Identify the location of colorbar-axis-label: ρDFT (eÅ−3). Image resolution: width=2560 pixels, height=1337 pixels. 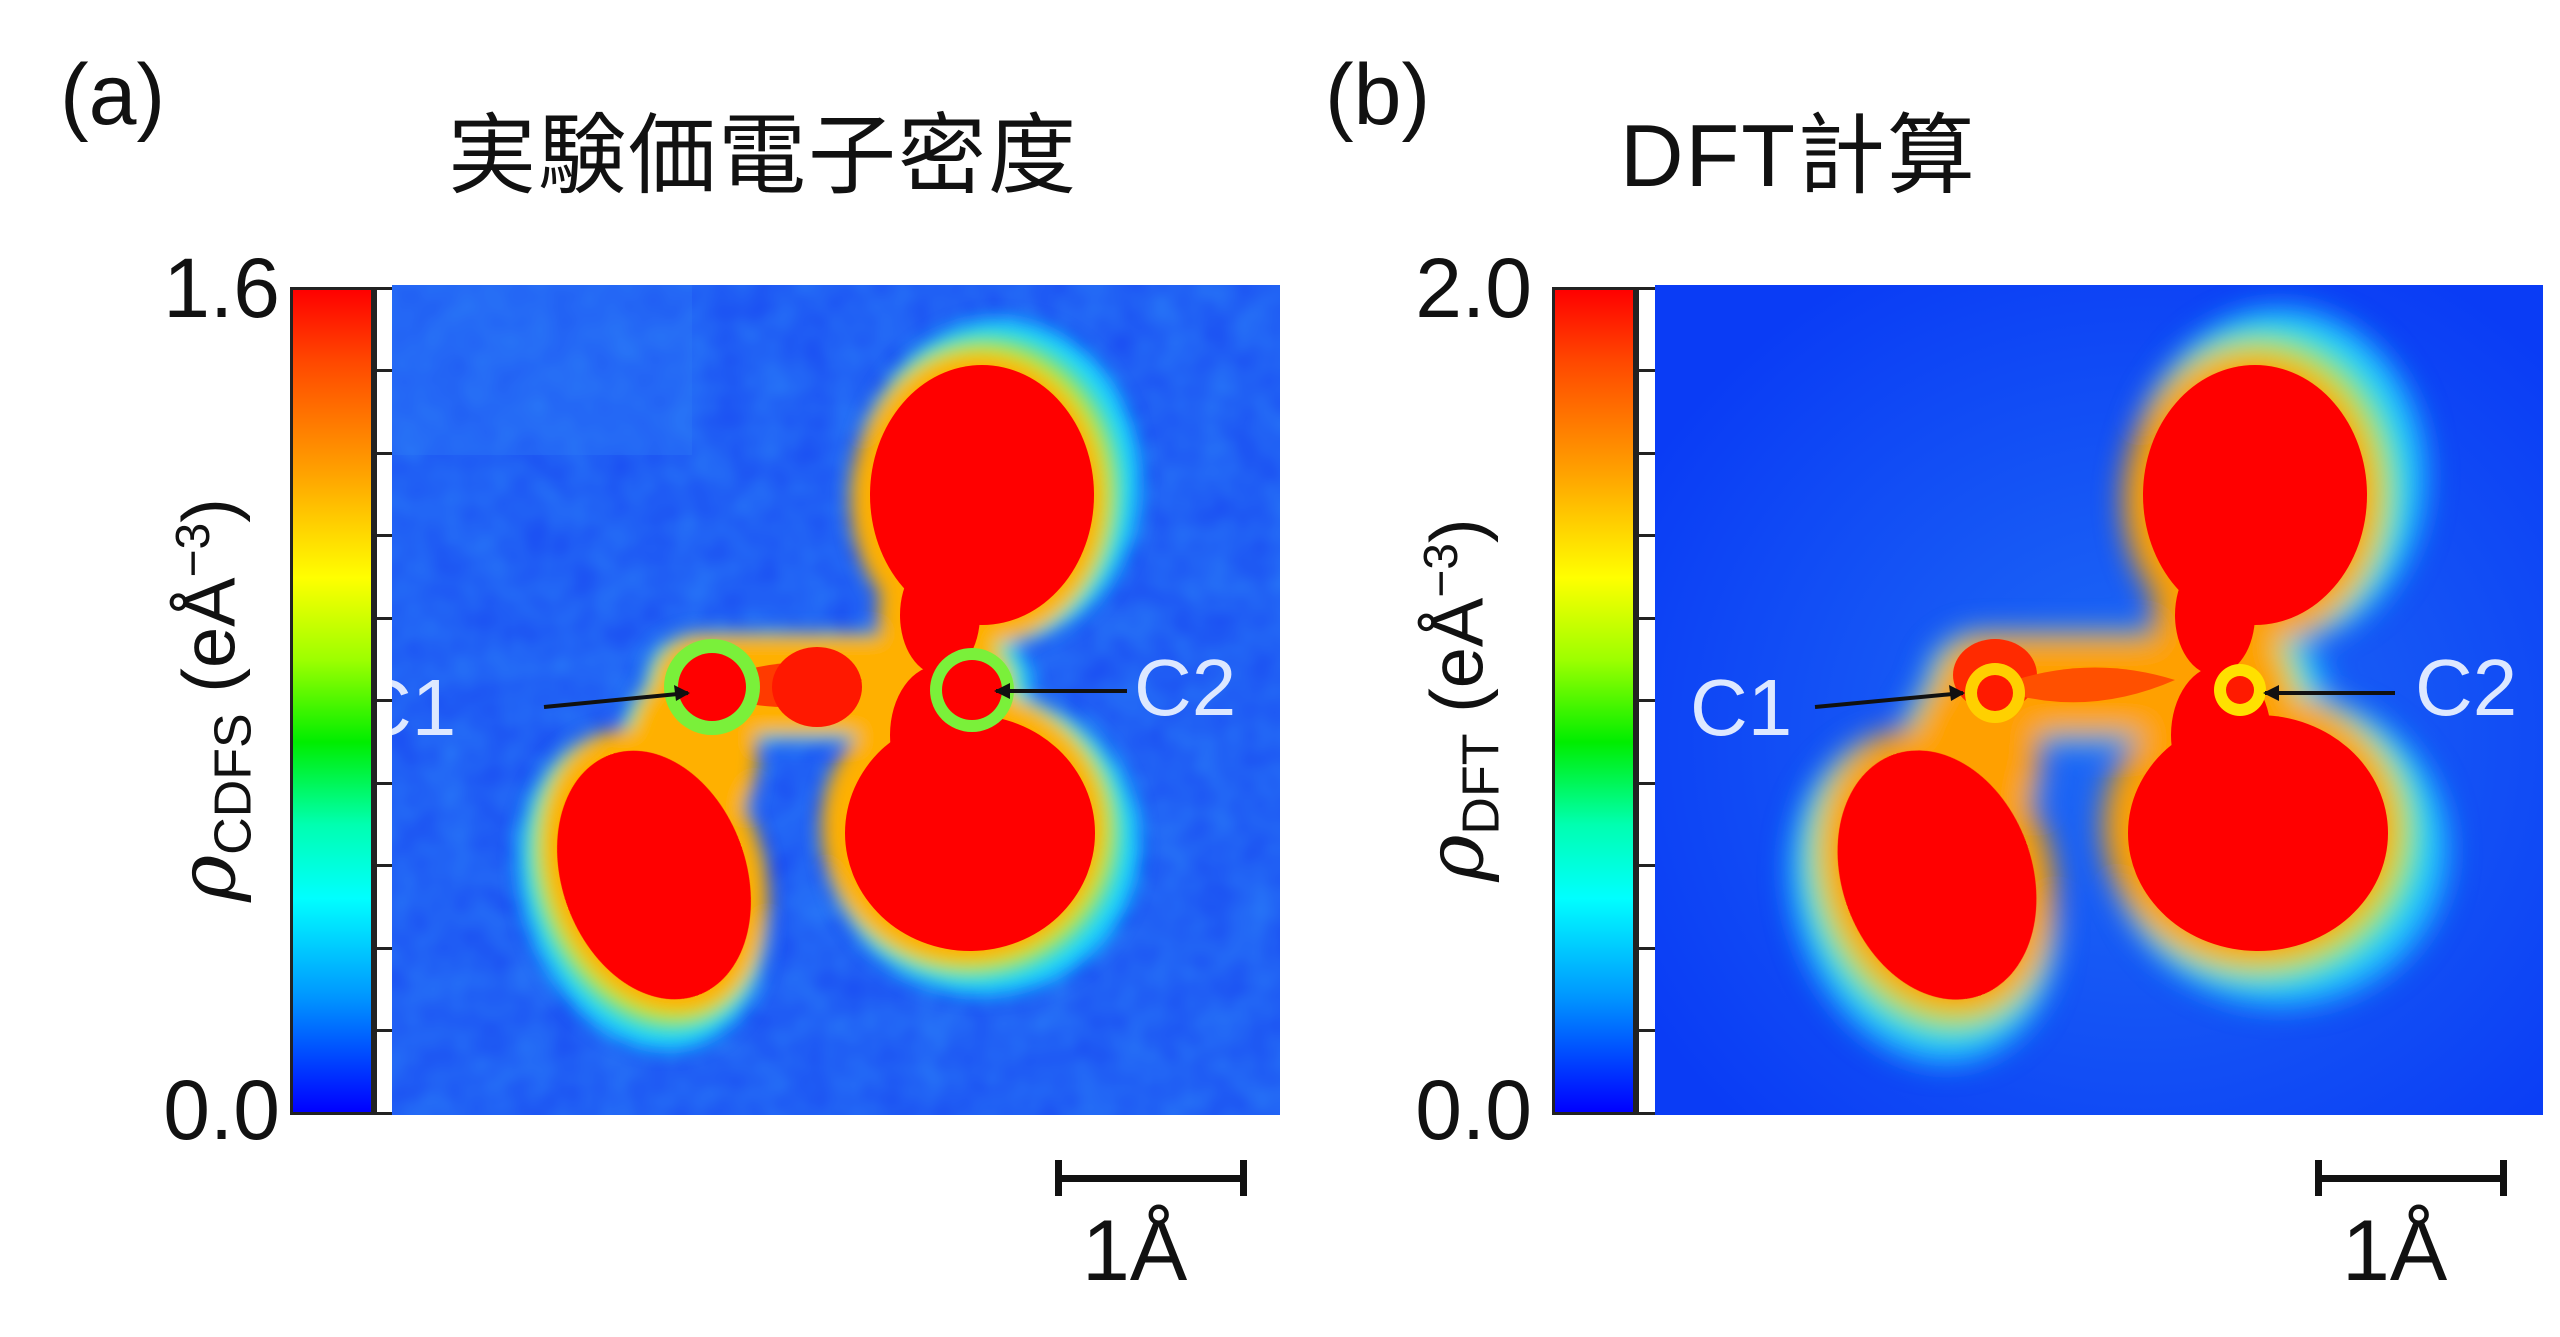
(1459, 700).